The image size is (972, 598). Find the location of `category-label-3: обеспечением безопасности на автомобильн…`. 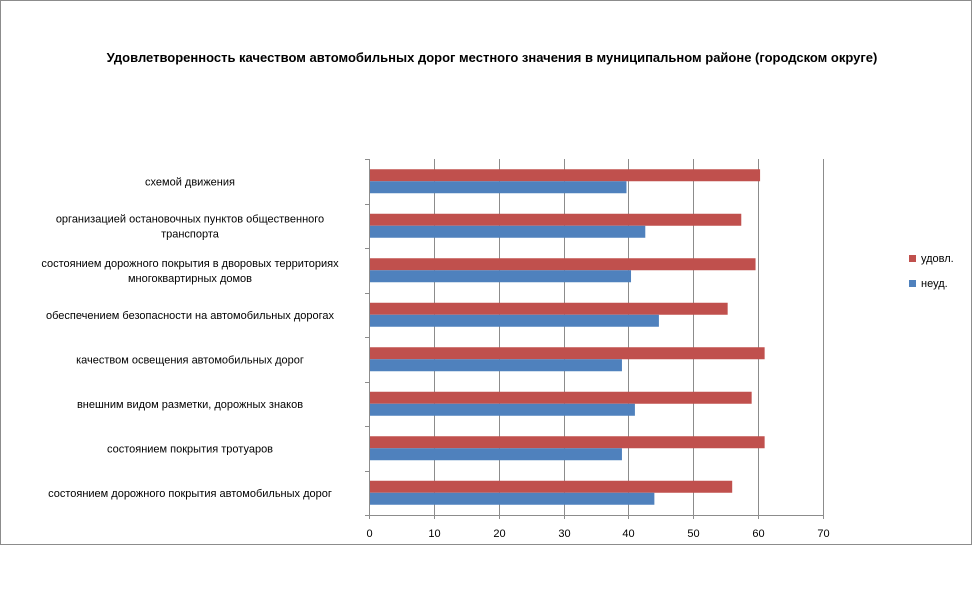

category-label-3: обеспечением безопасности на автомобильн… is located at coordinates (190, 316).